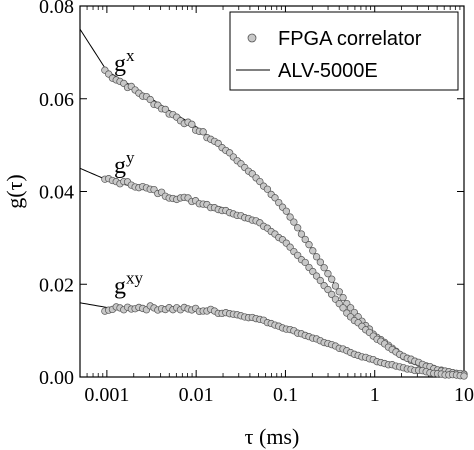 This screenshot has height=450, width=474. I want to click on legend: FPGA correlator ALV-5000E, so click(344, 51).